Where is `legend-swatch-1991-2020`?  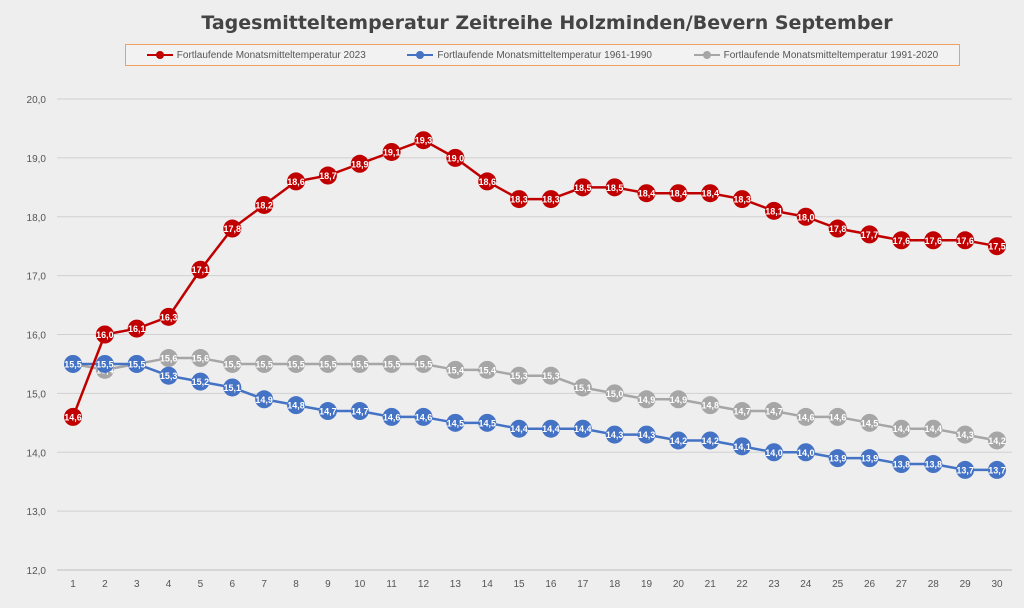 legend-swatch-1991-2020 is located at coordinates (706, 55).